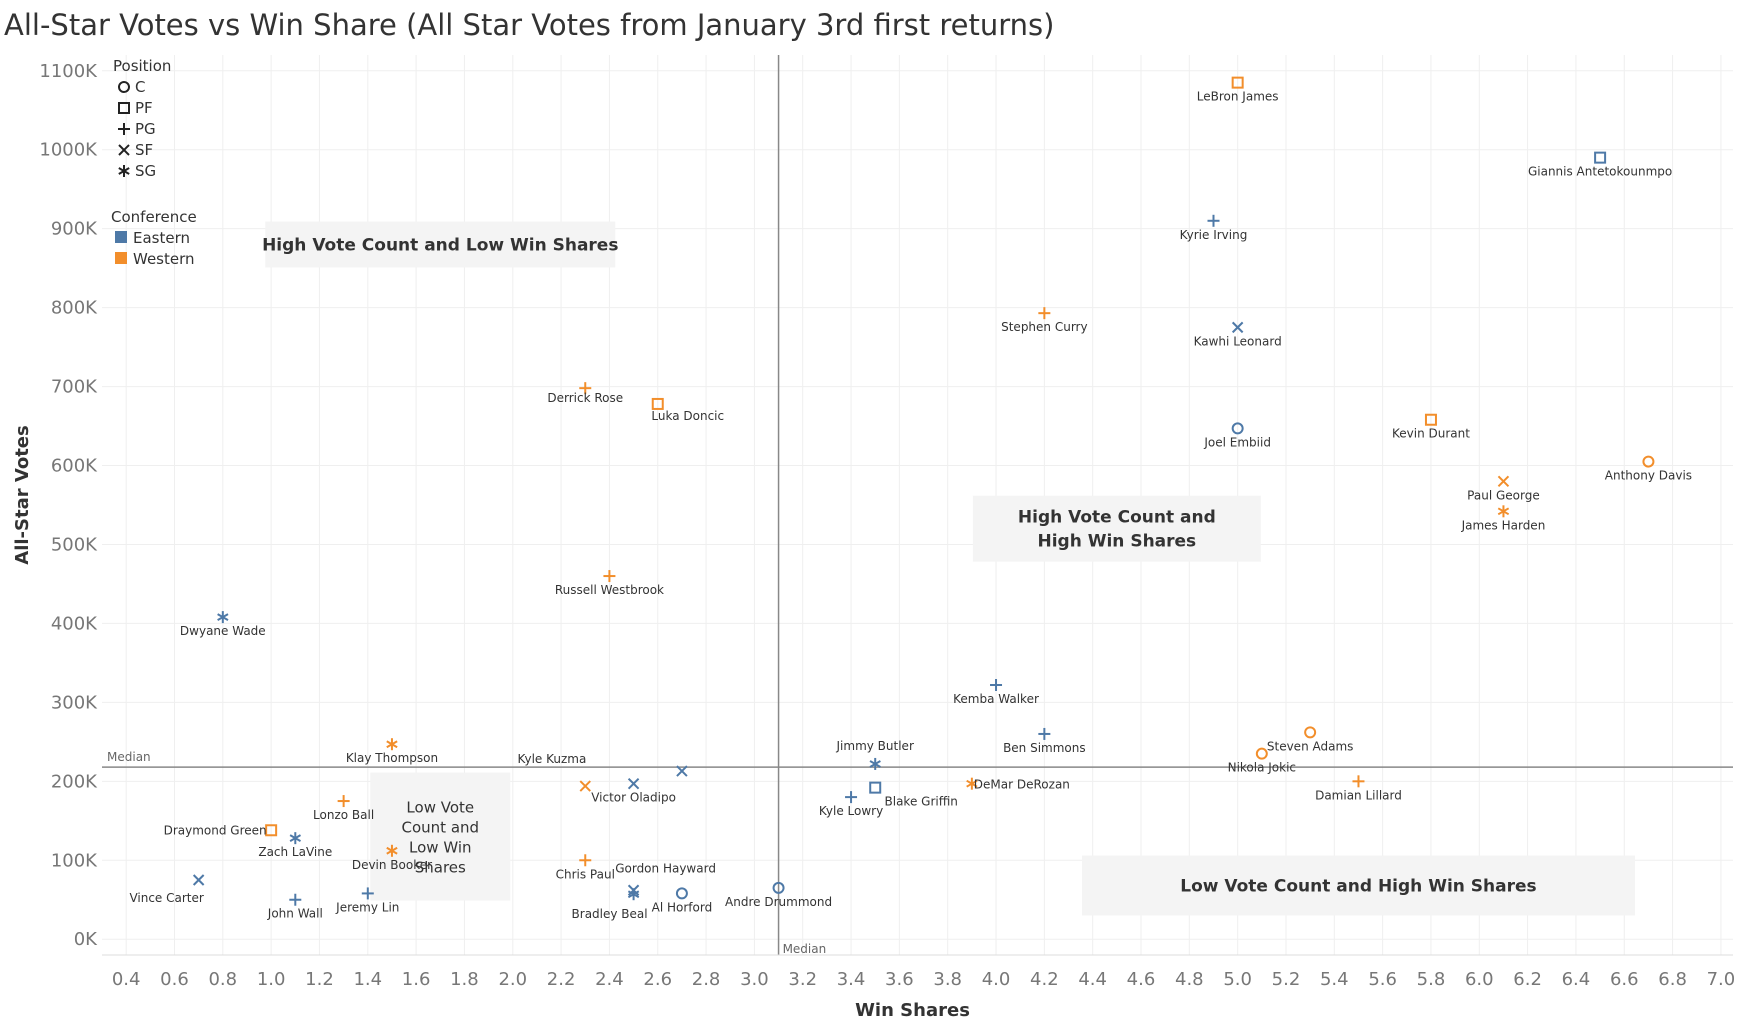  Describe the element at coordinates (144, 150) in the screenshot. I see `legend-position-label: SF` at that location.